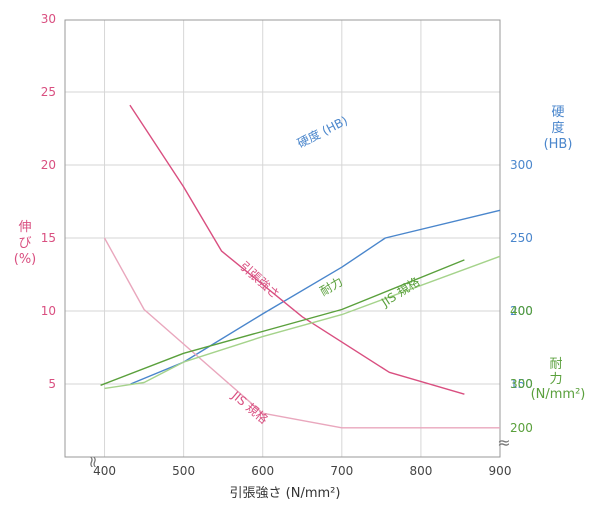 Image resolution: width=600 pixels, height=523 pixels. What do you see at coordinates (503, 442) in the screenshot?
I see `right-axis-break-mark: ≈` at bounding box center [503, 442].